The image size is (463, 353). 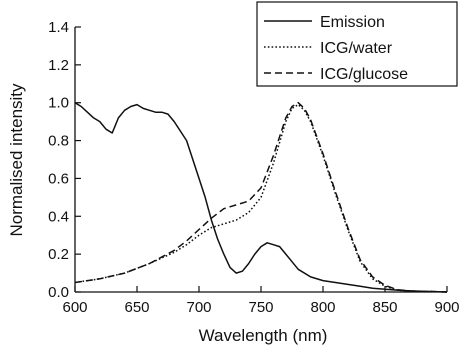 What do you see at coordinates (364, 74) in the screenshot?
I see `legend-label-icg-glucose: ICG/glucose` at bounding box center [364, 74].